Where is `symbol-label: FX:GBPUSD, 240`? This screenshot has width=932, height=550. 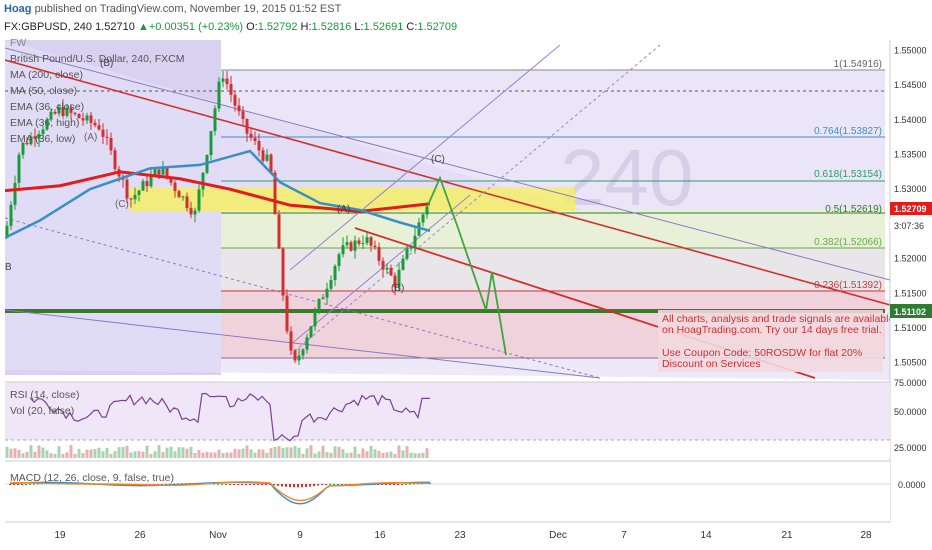 symbol-label: FX:GBPUSD, 240 is located at coordinates (48, 27).